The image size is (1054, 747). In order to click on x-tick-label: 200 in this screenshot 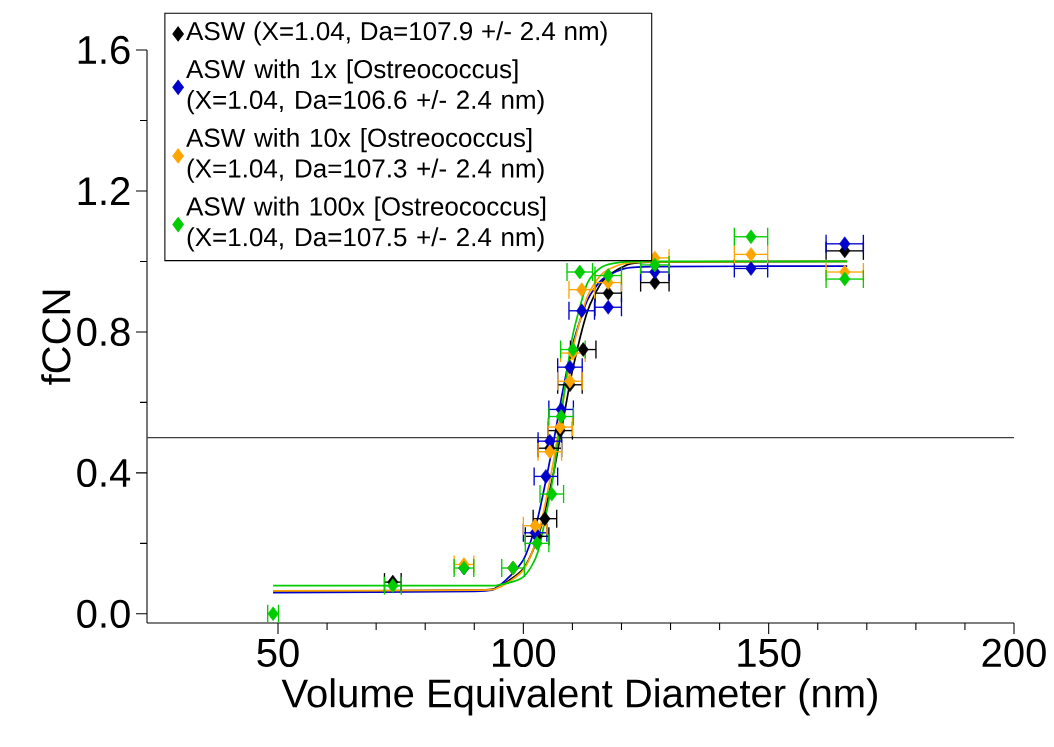, I will do `click(1014, 653)`.